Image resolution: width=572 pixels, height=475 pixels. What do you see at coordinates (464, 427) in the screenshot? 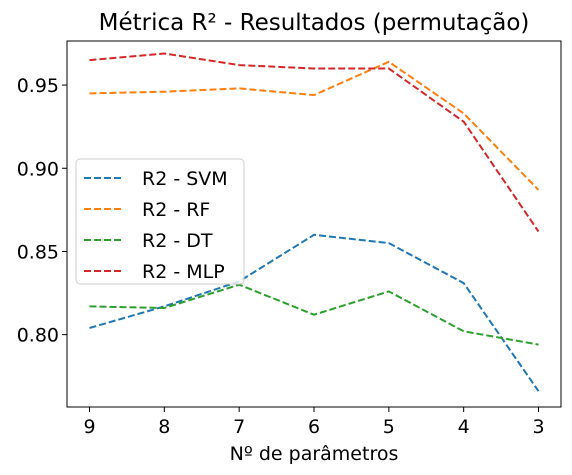
I see `x-tick-label: 4` at bounding box center [464, 427].